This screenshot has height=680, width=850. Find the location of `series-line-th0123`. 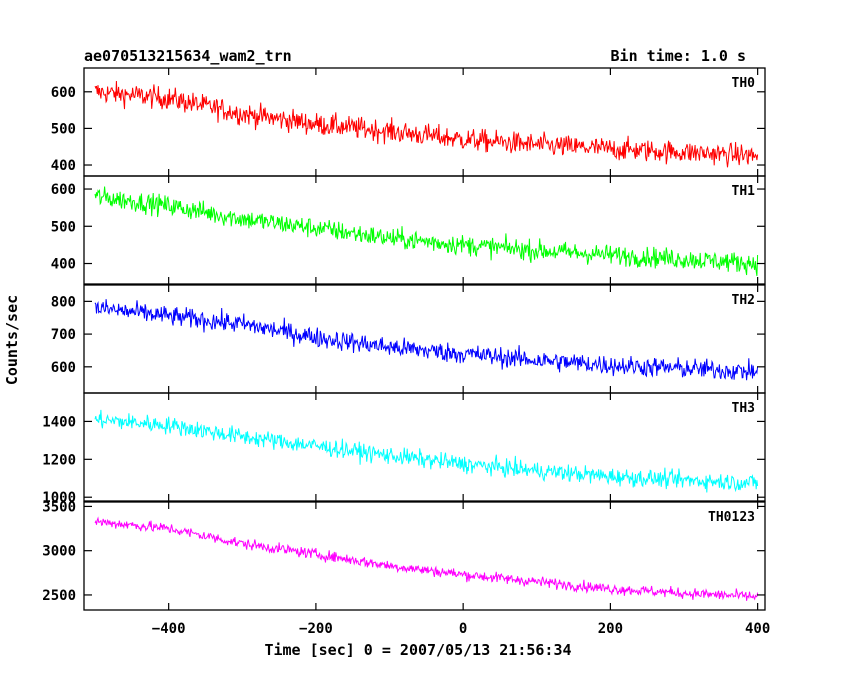

series-line-th0123 is located at coordinates (426, 558).